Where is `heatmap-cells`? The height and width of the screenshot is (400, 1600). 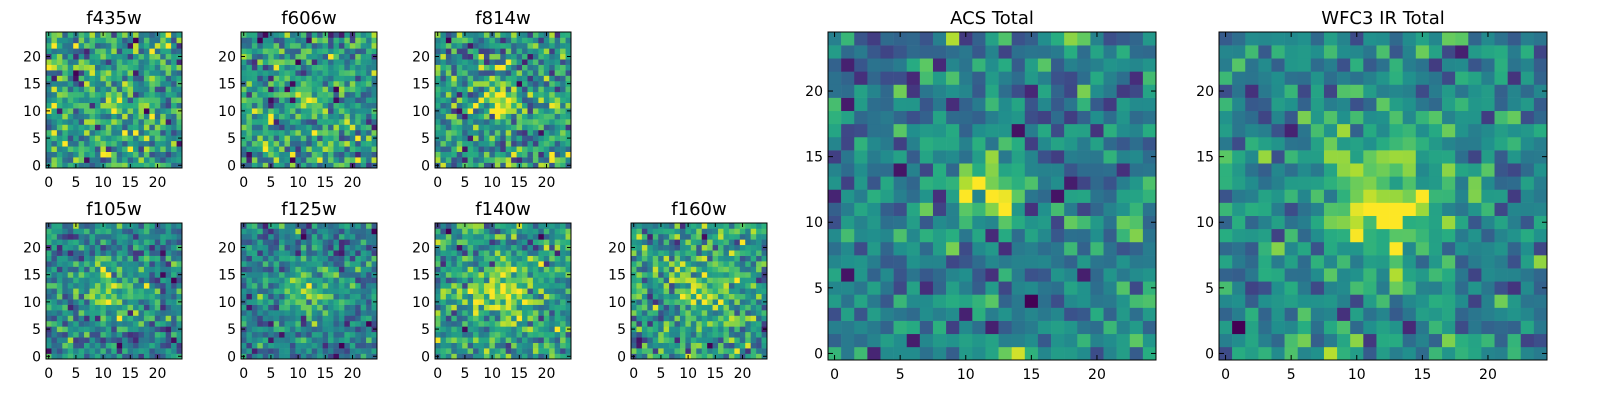
heatmap-cells is located at coordinates (503, 291).